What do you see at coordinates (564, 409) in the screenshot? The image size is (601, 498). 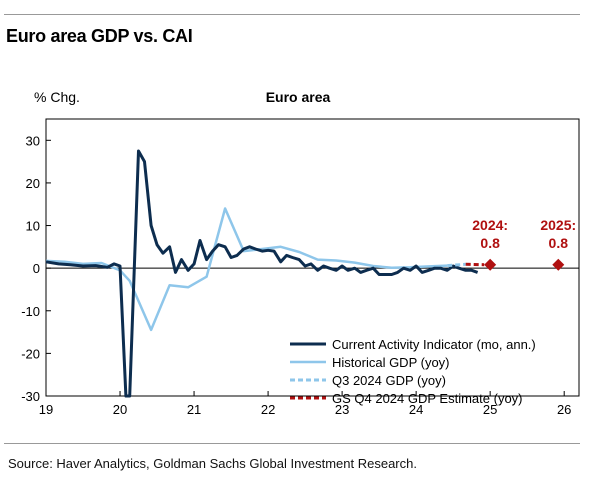 I see `x-tick-label: 26` at bounding box center [564, 409].